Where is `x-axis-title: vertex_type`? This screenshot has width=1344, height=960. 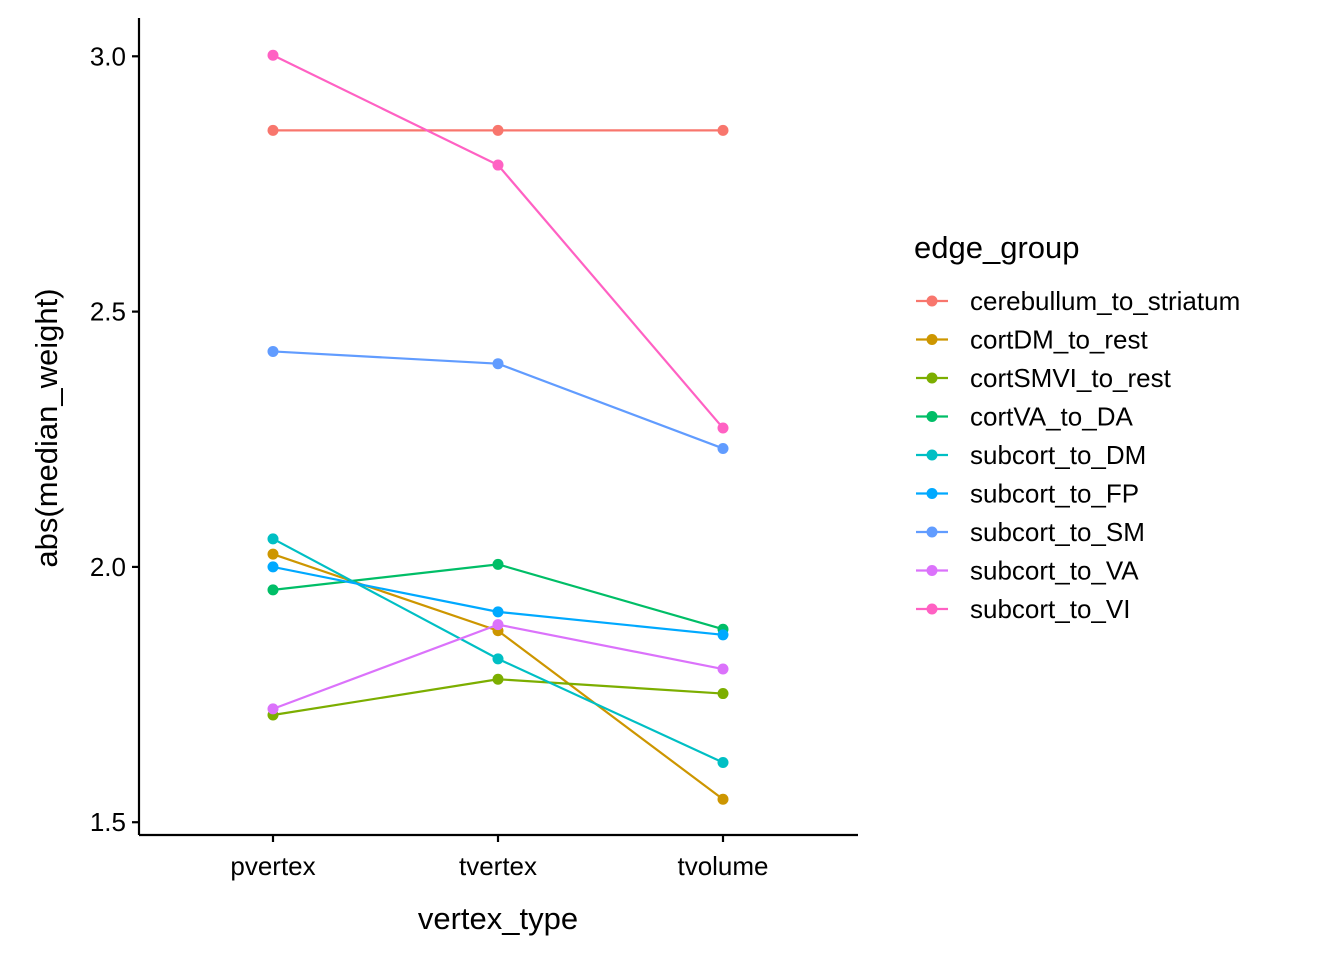
x-axis-title: vertex_type is located at coordinates (498, 918).